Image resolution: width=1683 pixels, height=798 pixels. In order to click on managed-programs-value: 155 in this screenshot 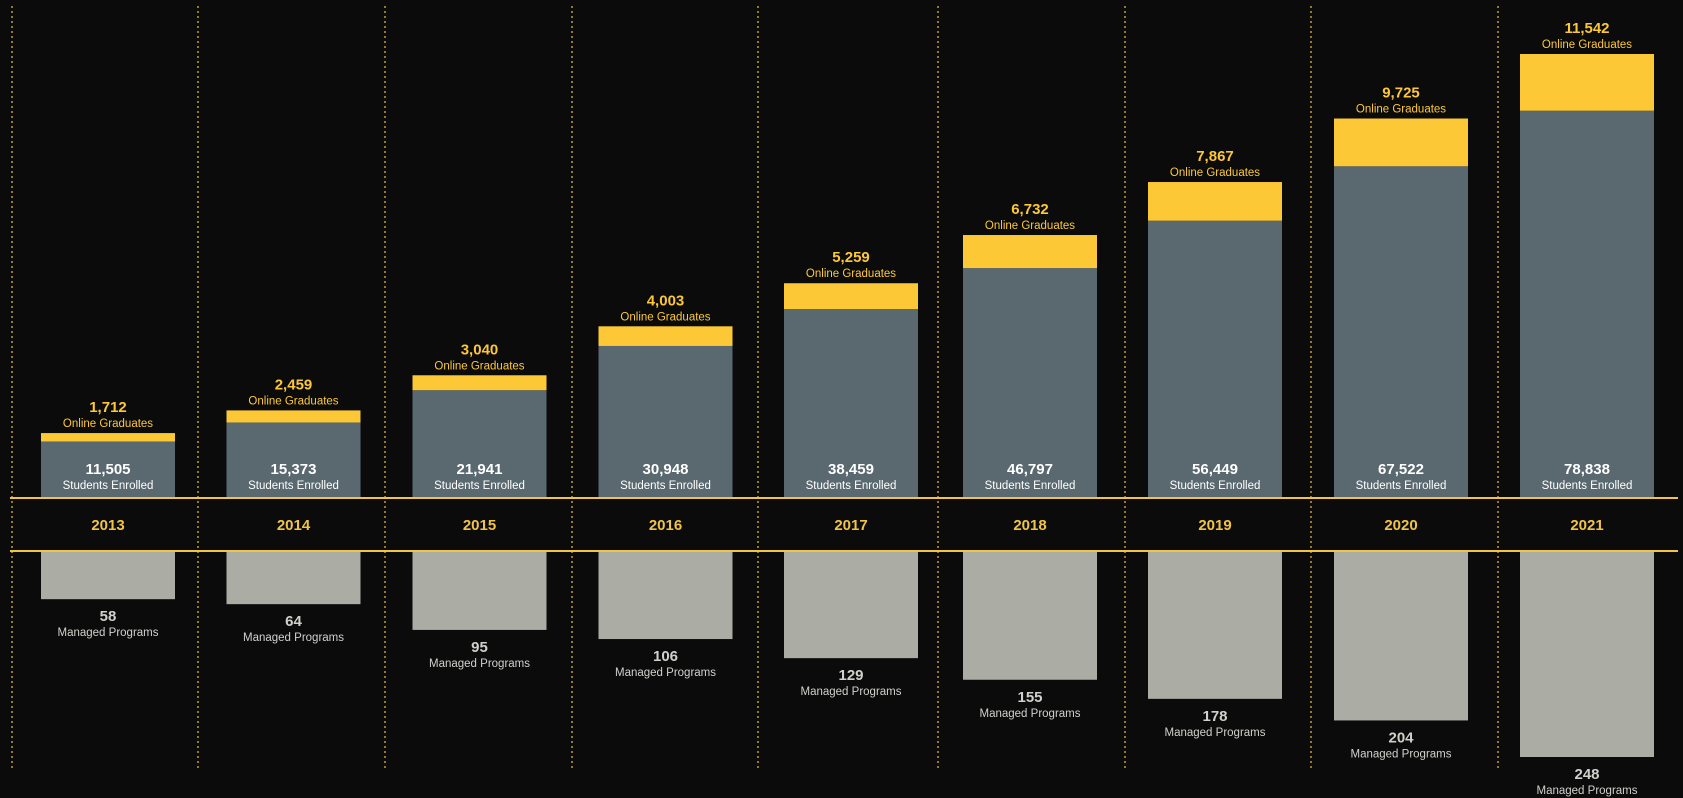, I will do `click(1029, 697)`.